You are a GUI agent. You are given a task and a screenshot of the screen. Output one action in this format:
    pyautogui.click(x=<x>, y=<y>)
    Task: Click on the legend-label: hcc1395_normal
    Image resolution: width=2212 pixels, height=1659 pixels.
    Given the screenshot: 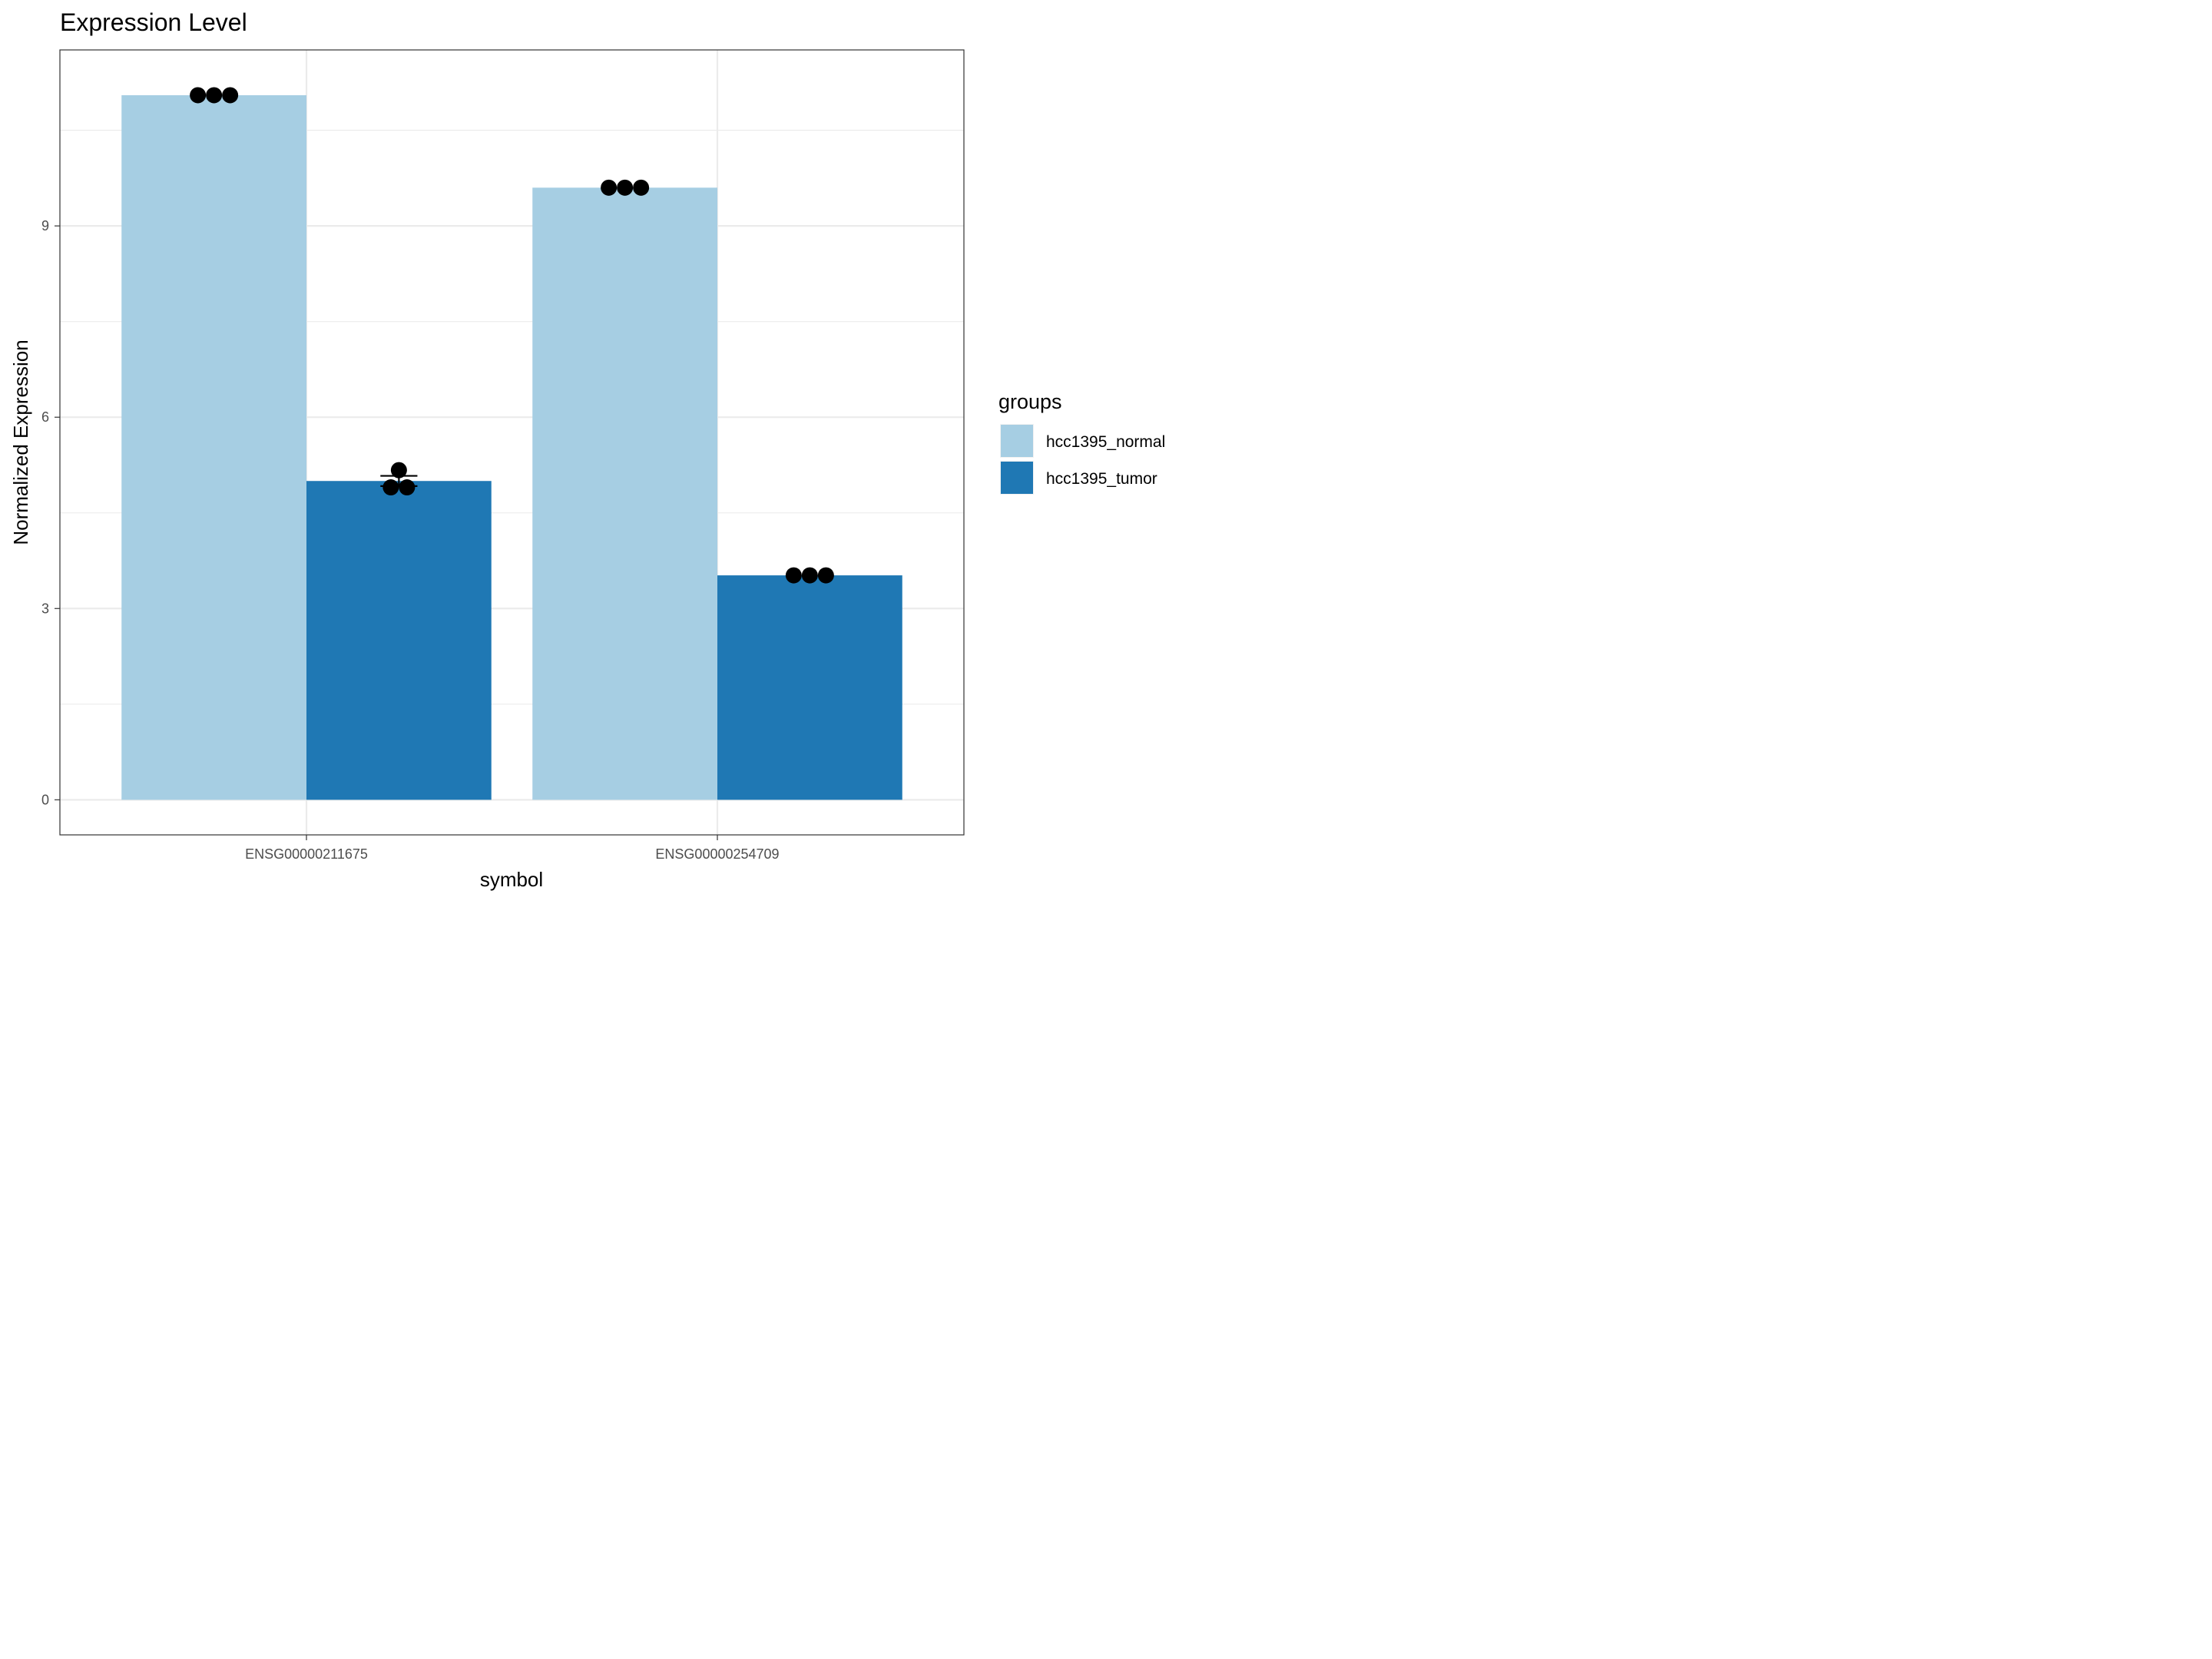 What is the action you would take?
    pyautogui.click(x=1105, y=442)
    